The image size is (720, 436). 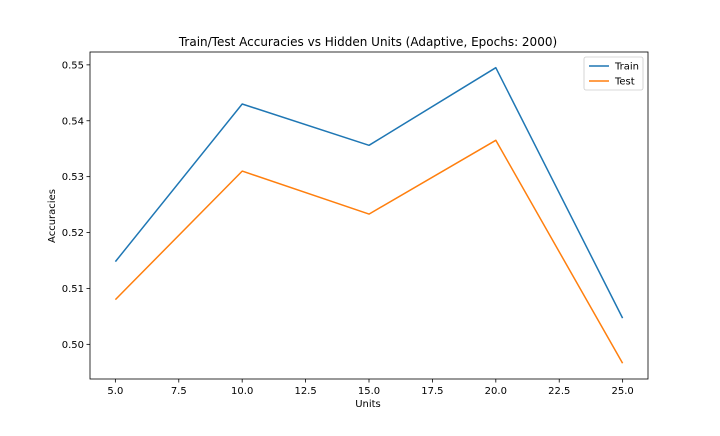 I want to click on x-tick-label: 22.5, so click(x=559, y=391).